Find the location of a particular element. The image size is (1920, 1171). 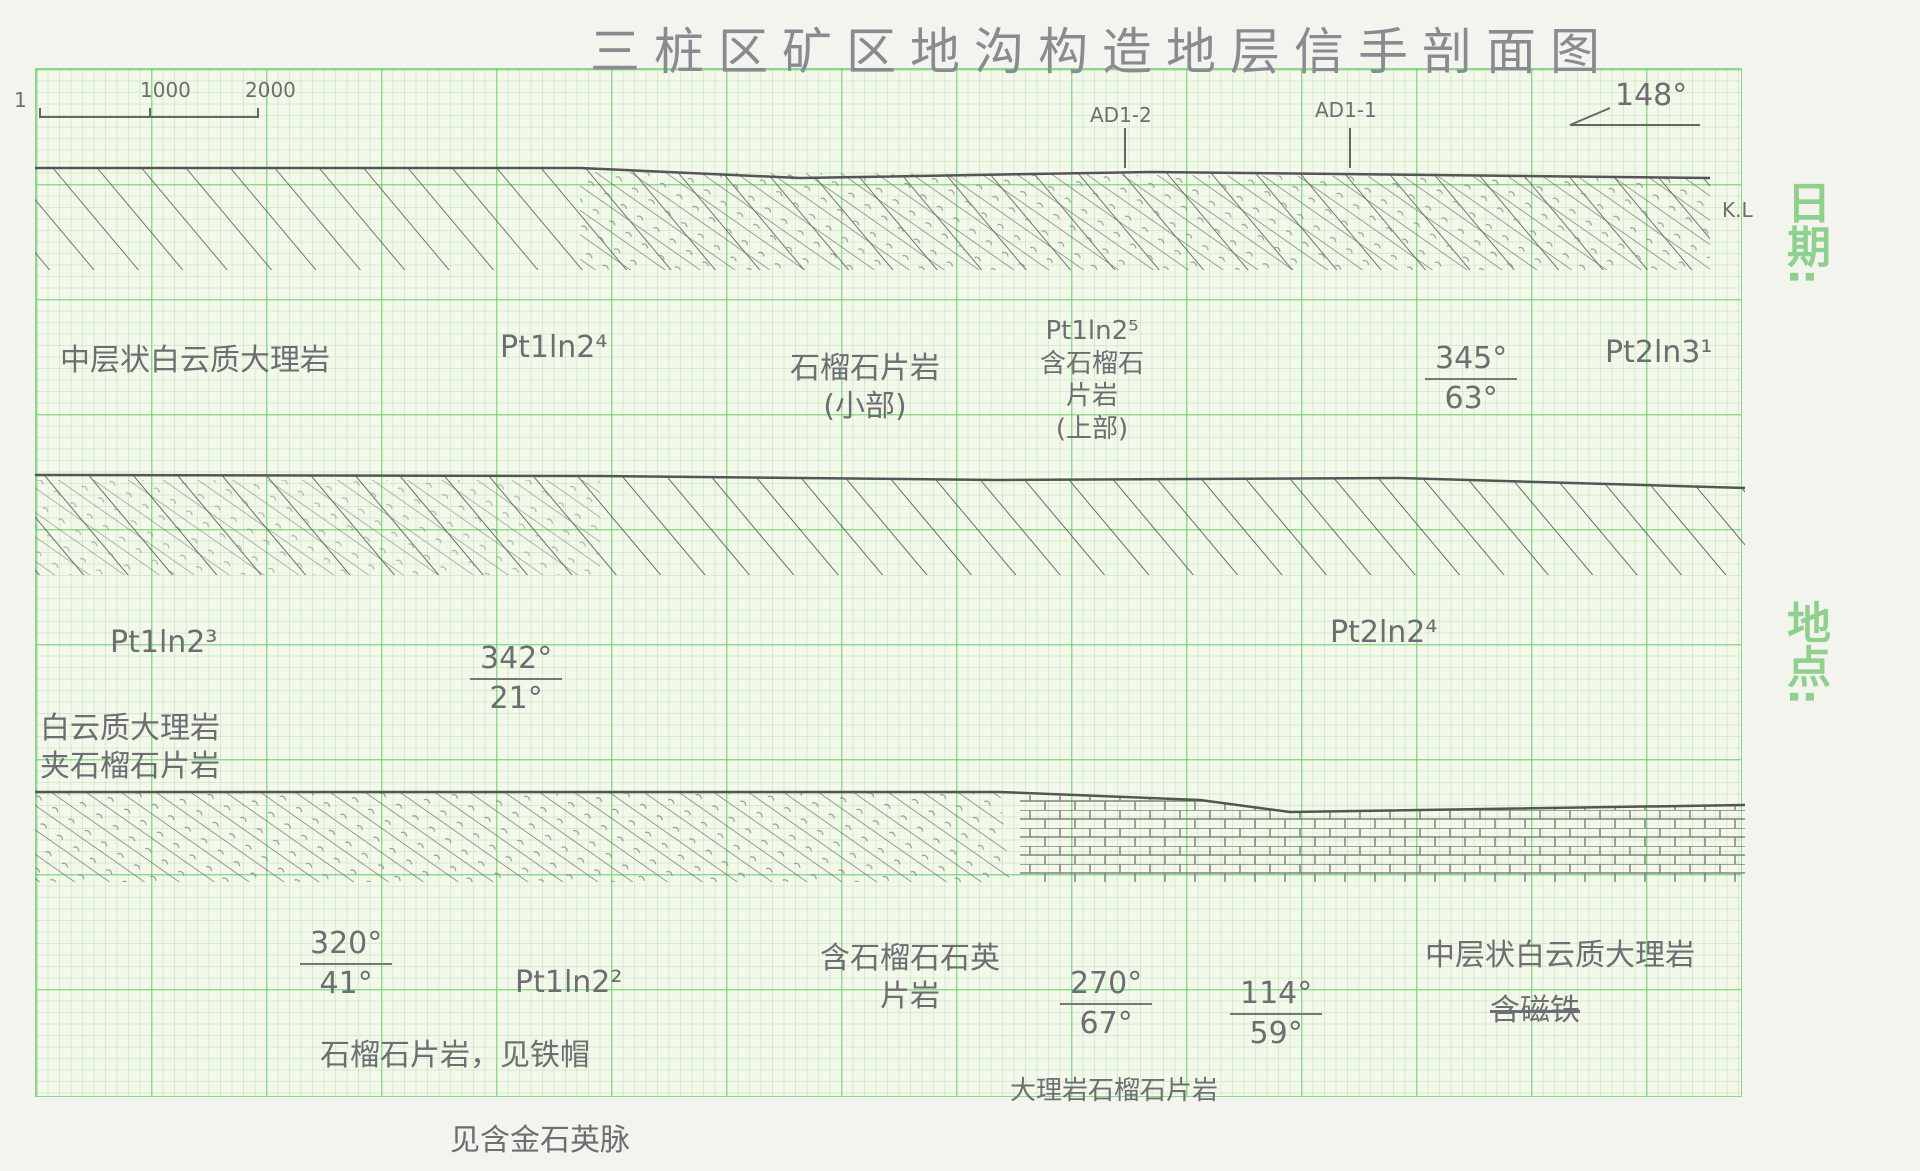

formation-label: Pt1ln2² is located at coordinates (569, 982).